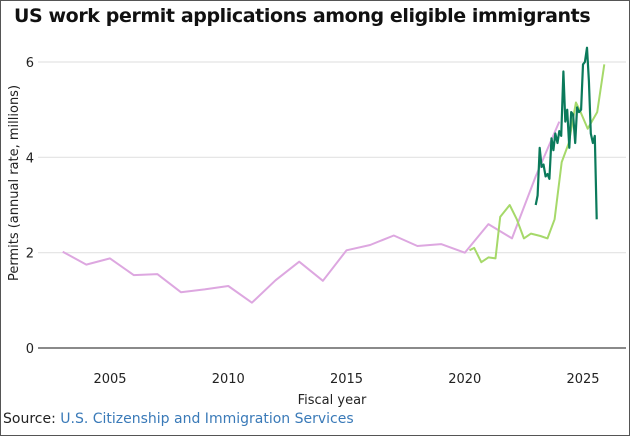 The width and height of the screenshot is (630, 436). I want to click on x-tick-label: 2010, so click(228, 379).